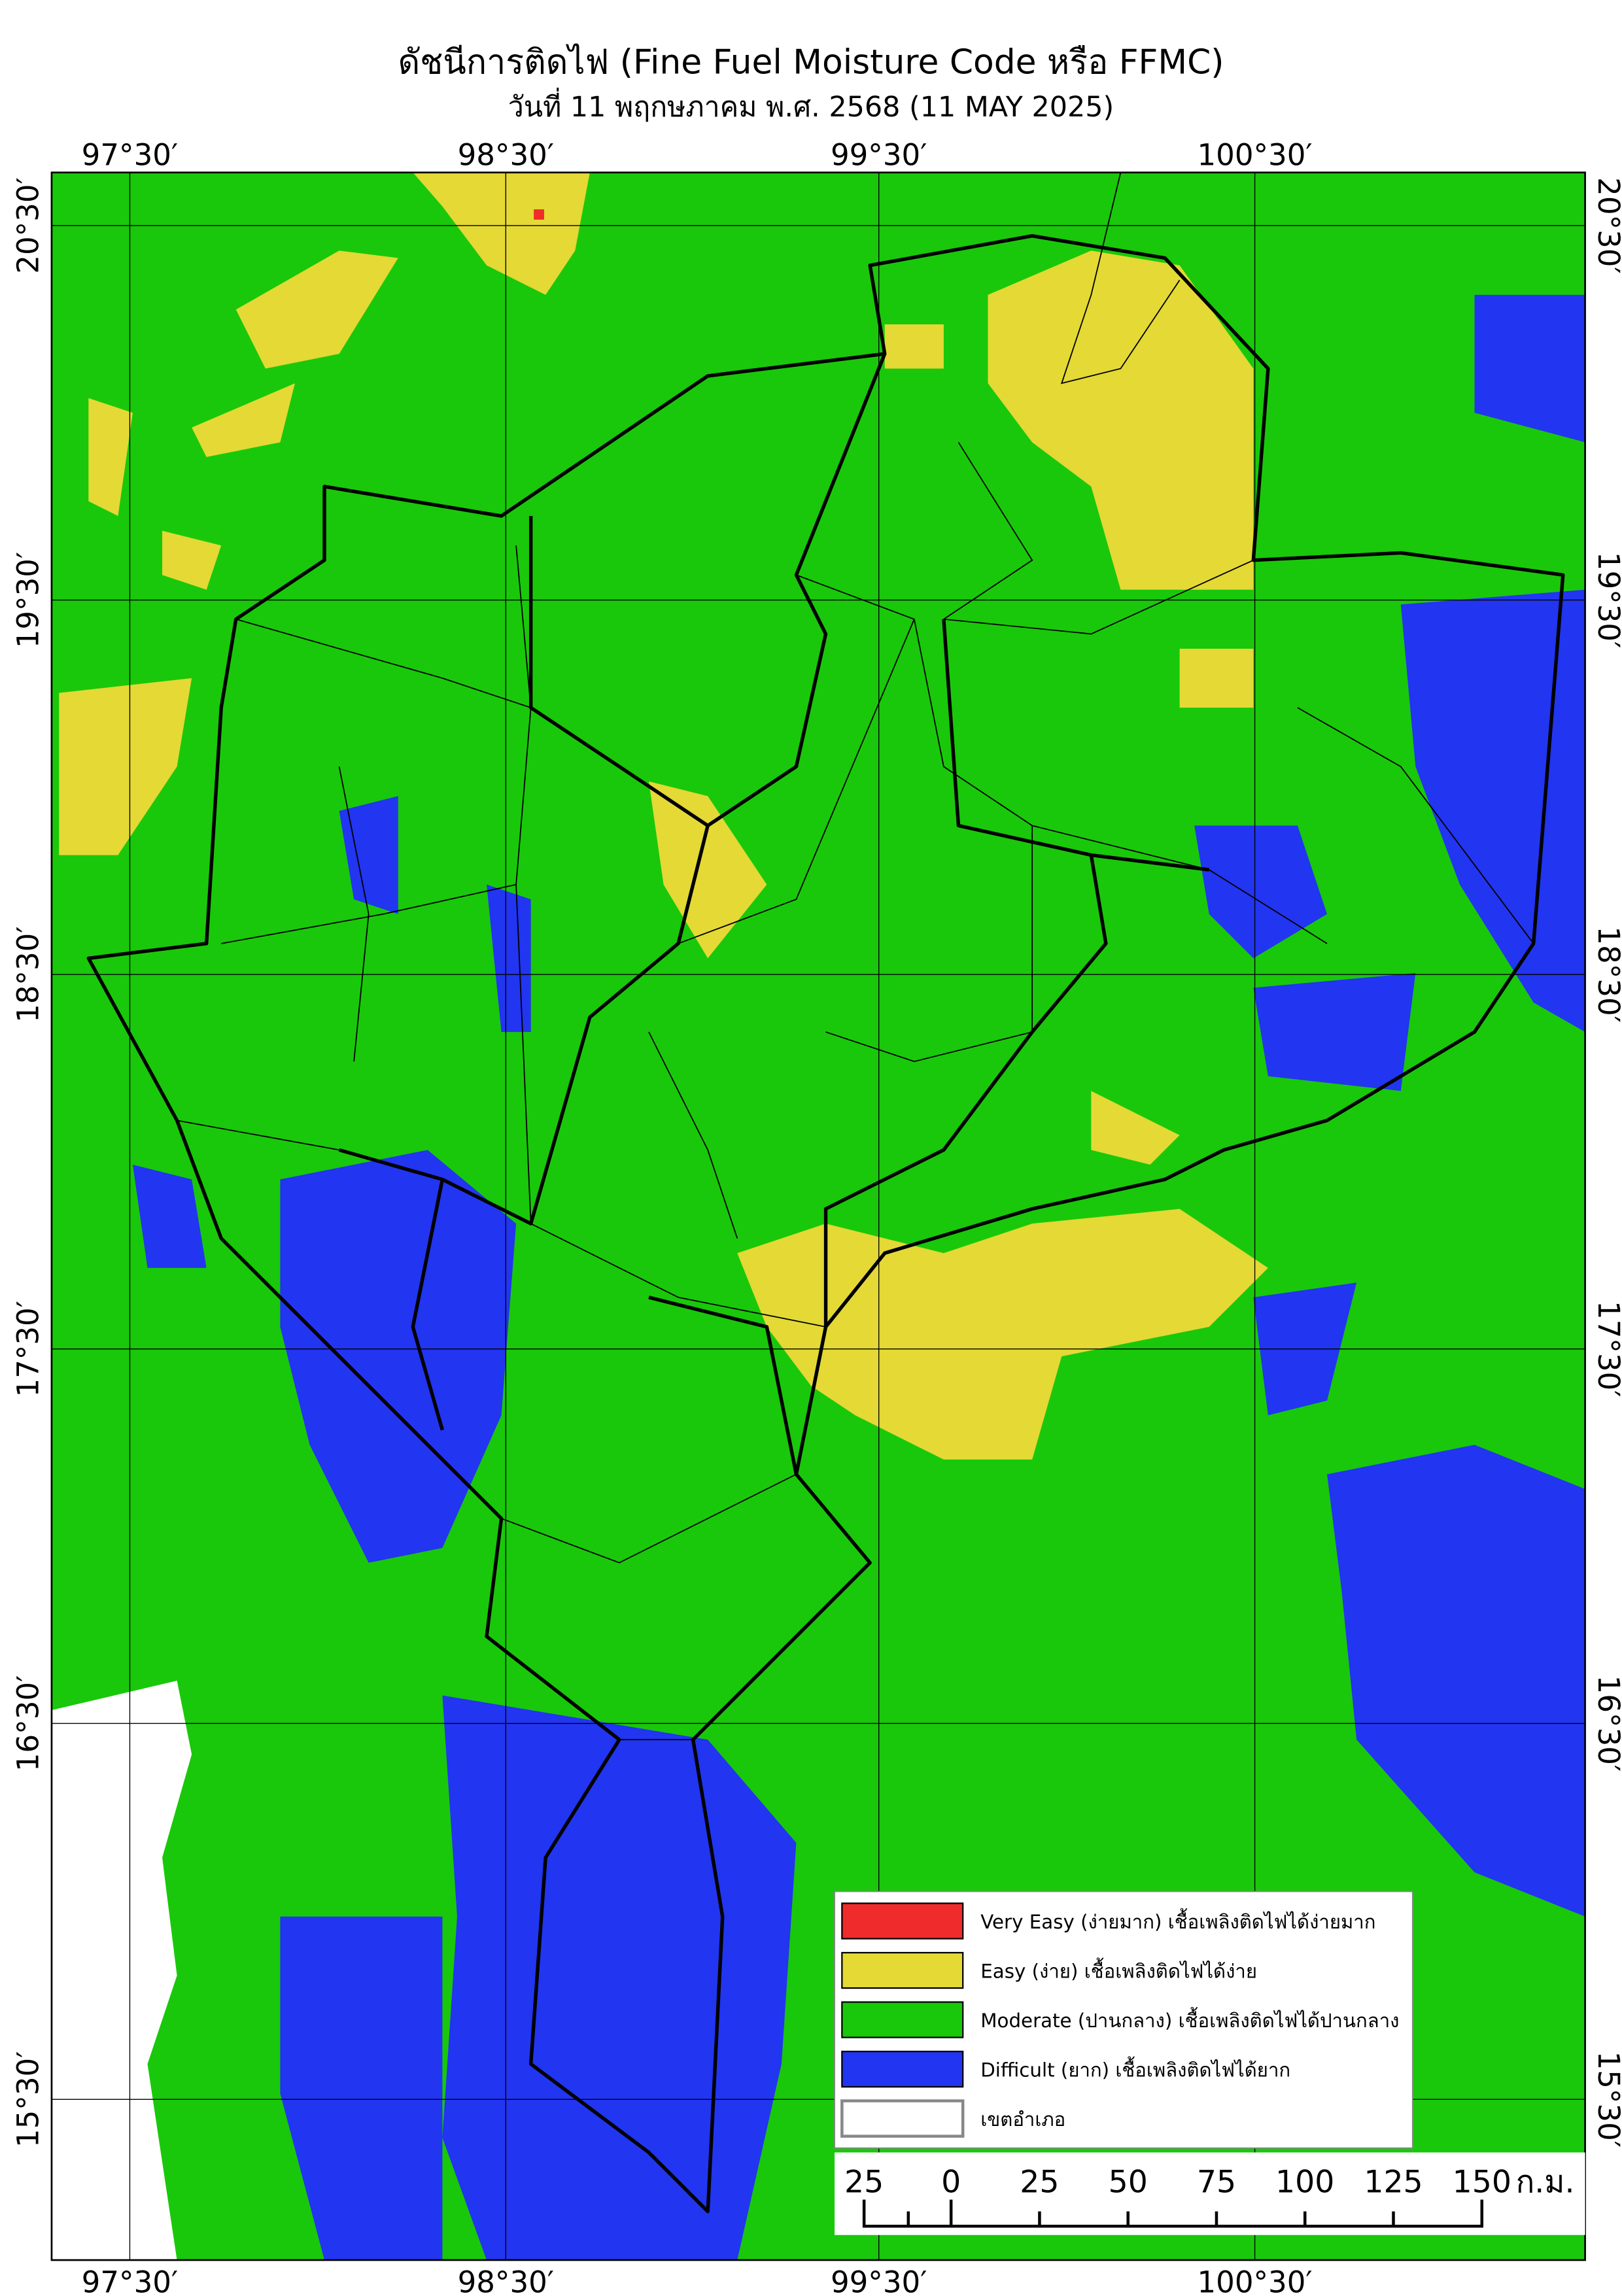 This screenshot has height=2296, width=1622. Describe the element at coordinates (539, 214) in the screenshot. I see `very-easy-cell` at that location.